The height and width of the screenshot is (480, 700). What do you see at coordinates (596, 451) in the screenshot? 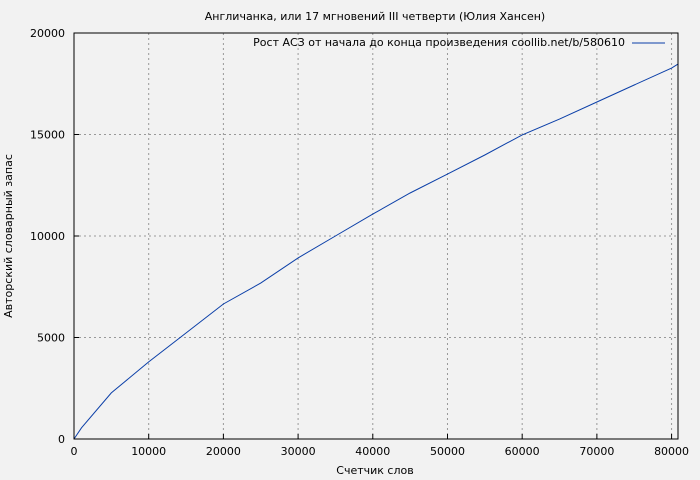
I see `x-tick-label: 70000` at bounding box center [596, 451].